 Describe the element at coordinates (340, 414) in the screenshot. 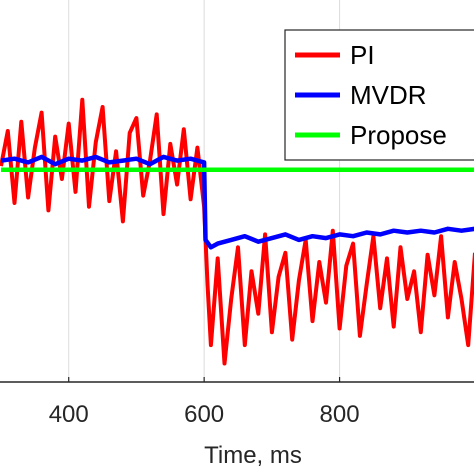

I see `x-tick-label-800: 800` at that location.